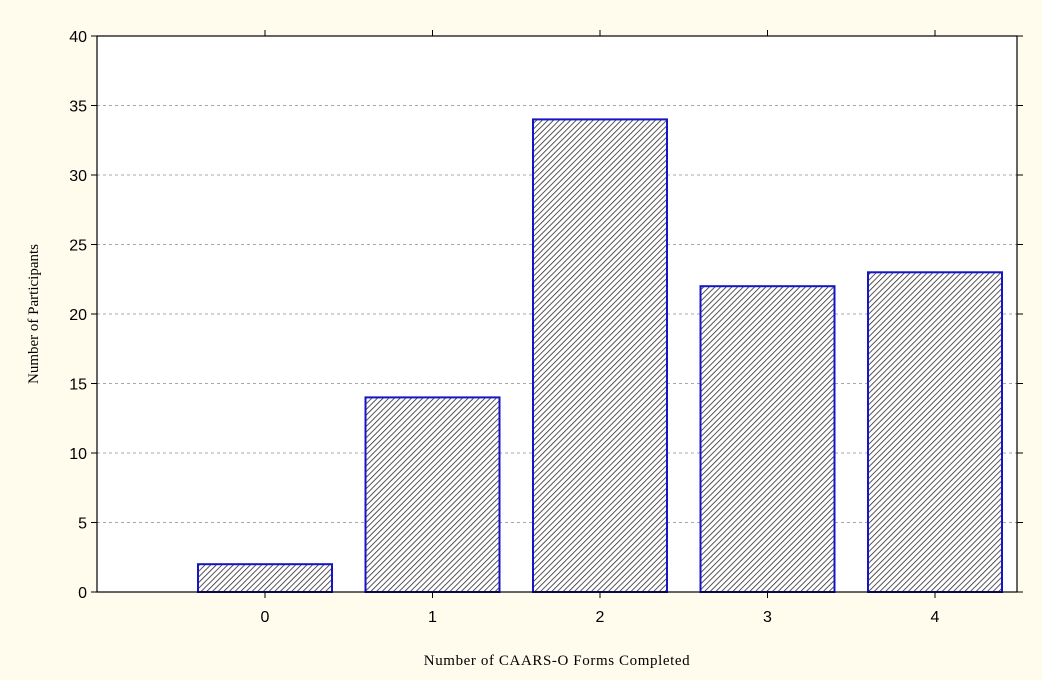  What do you see at coordinates (78, 107) in the screenshot?
I see `y-tick-label: 35` at bounding box center [78, 107].